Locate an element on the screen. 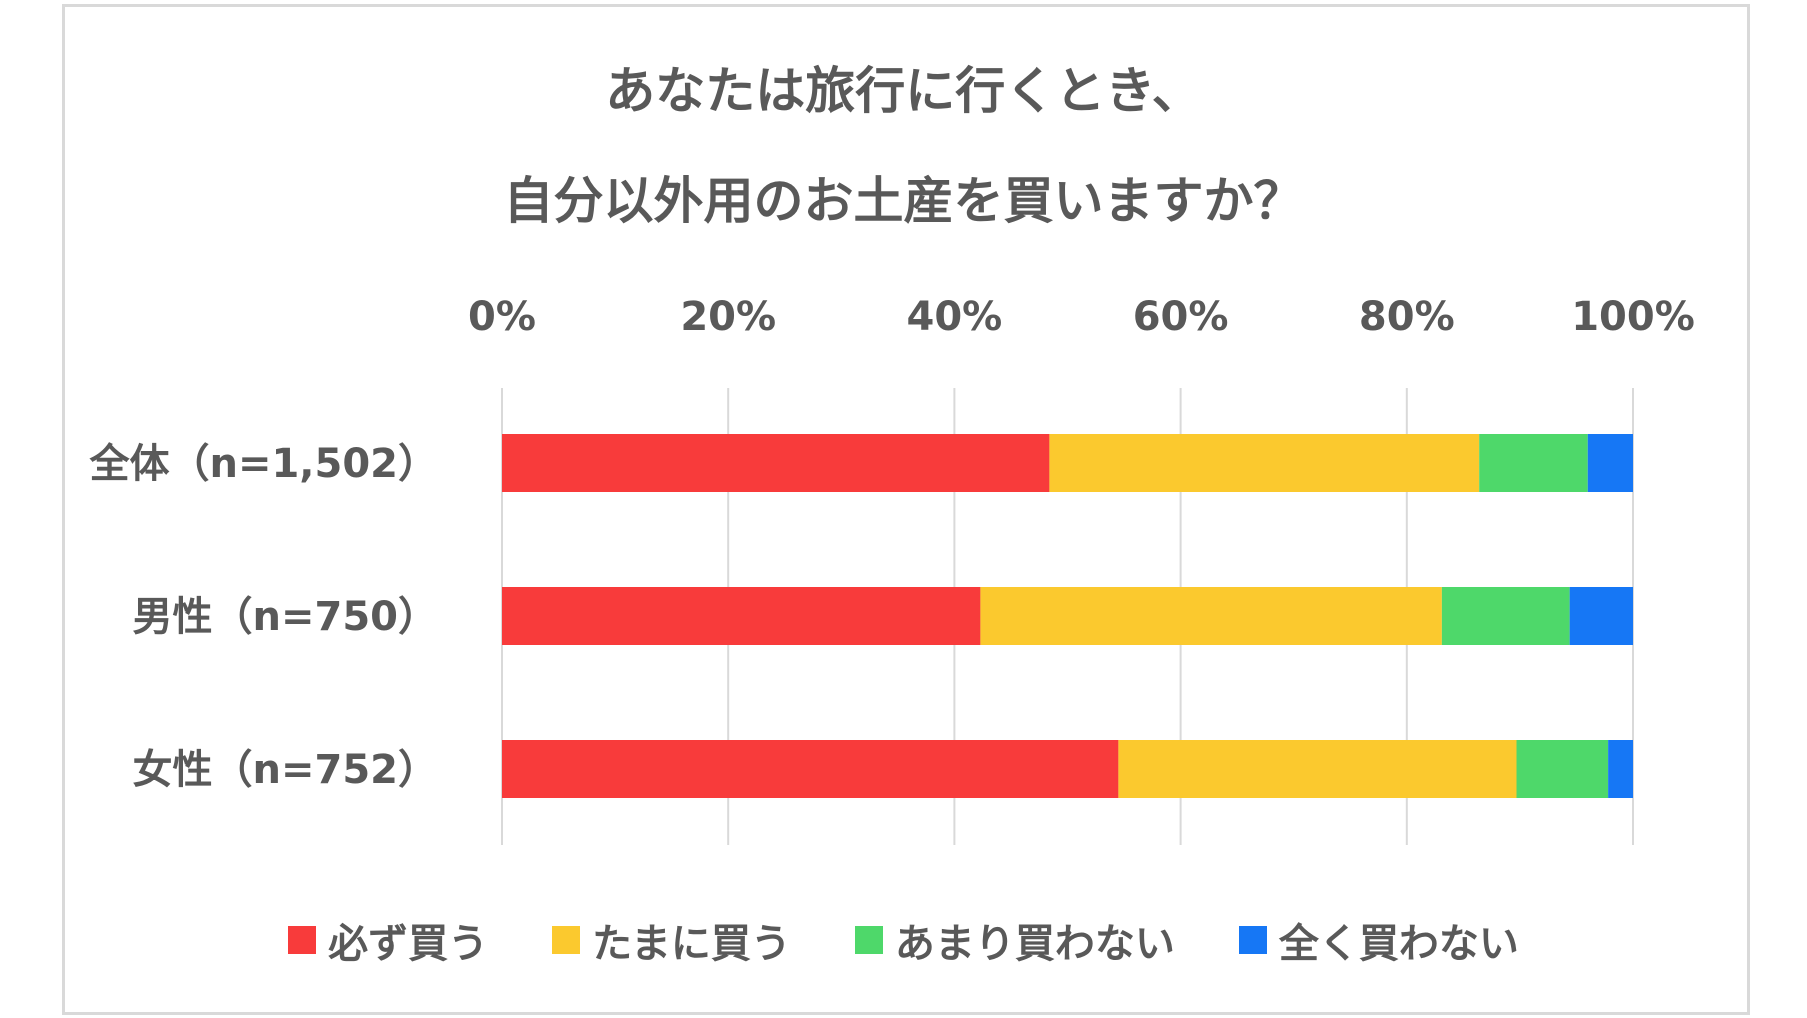  category-label: 男性（n=750） is located at coordinates (286, 617).